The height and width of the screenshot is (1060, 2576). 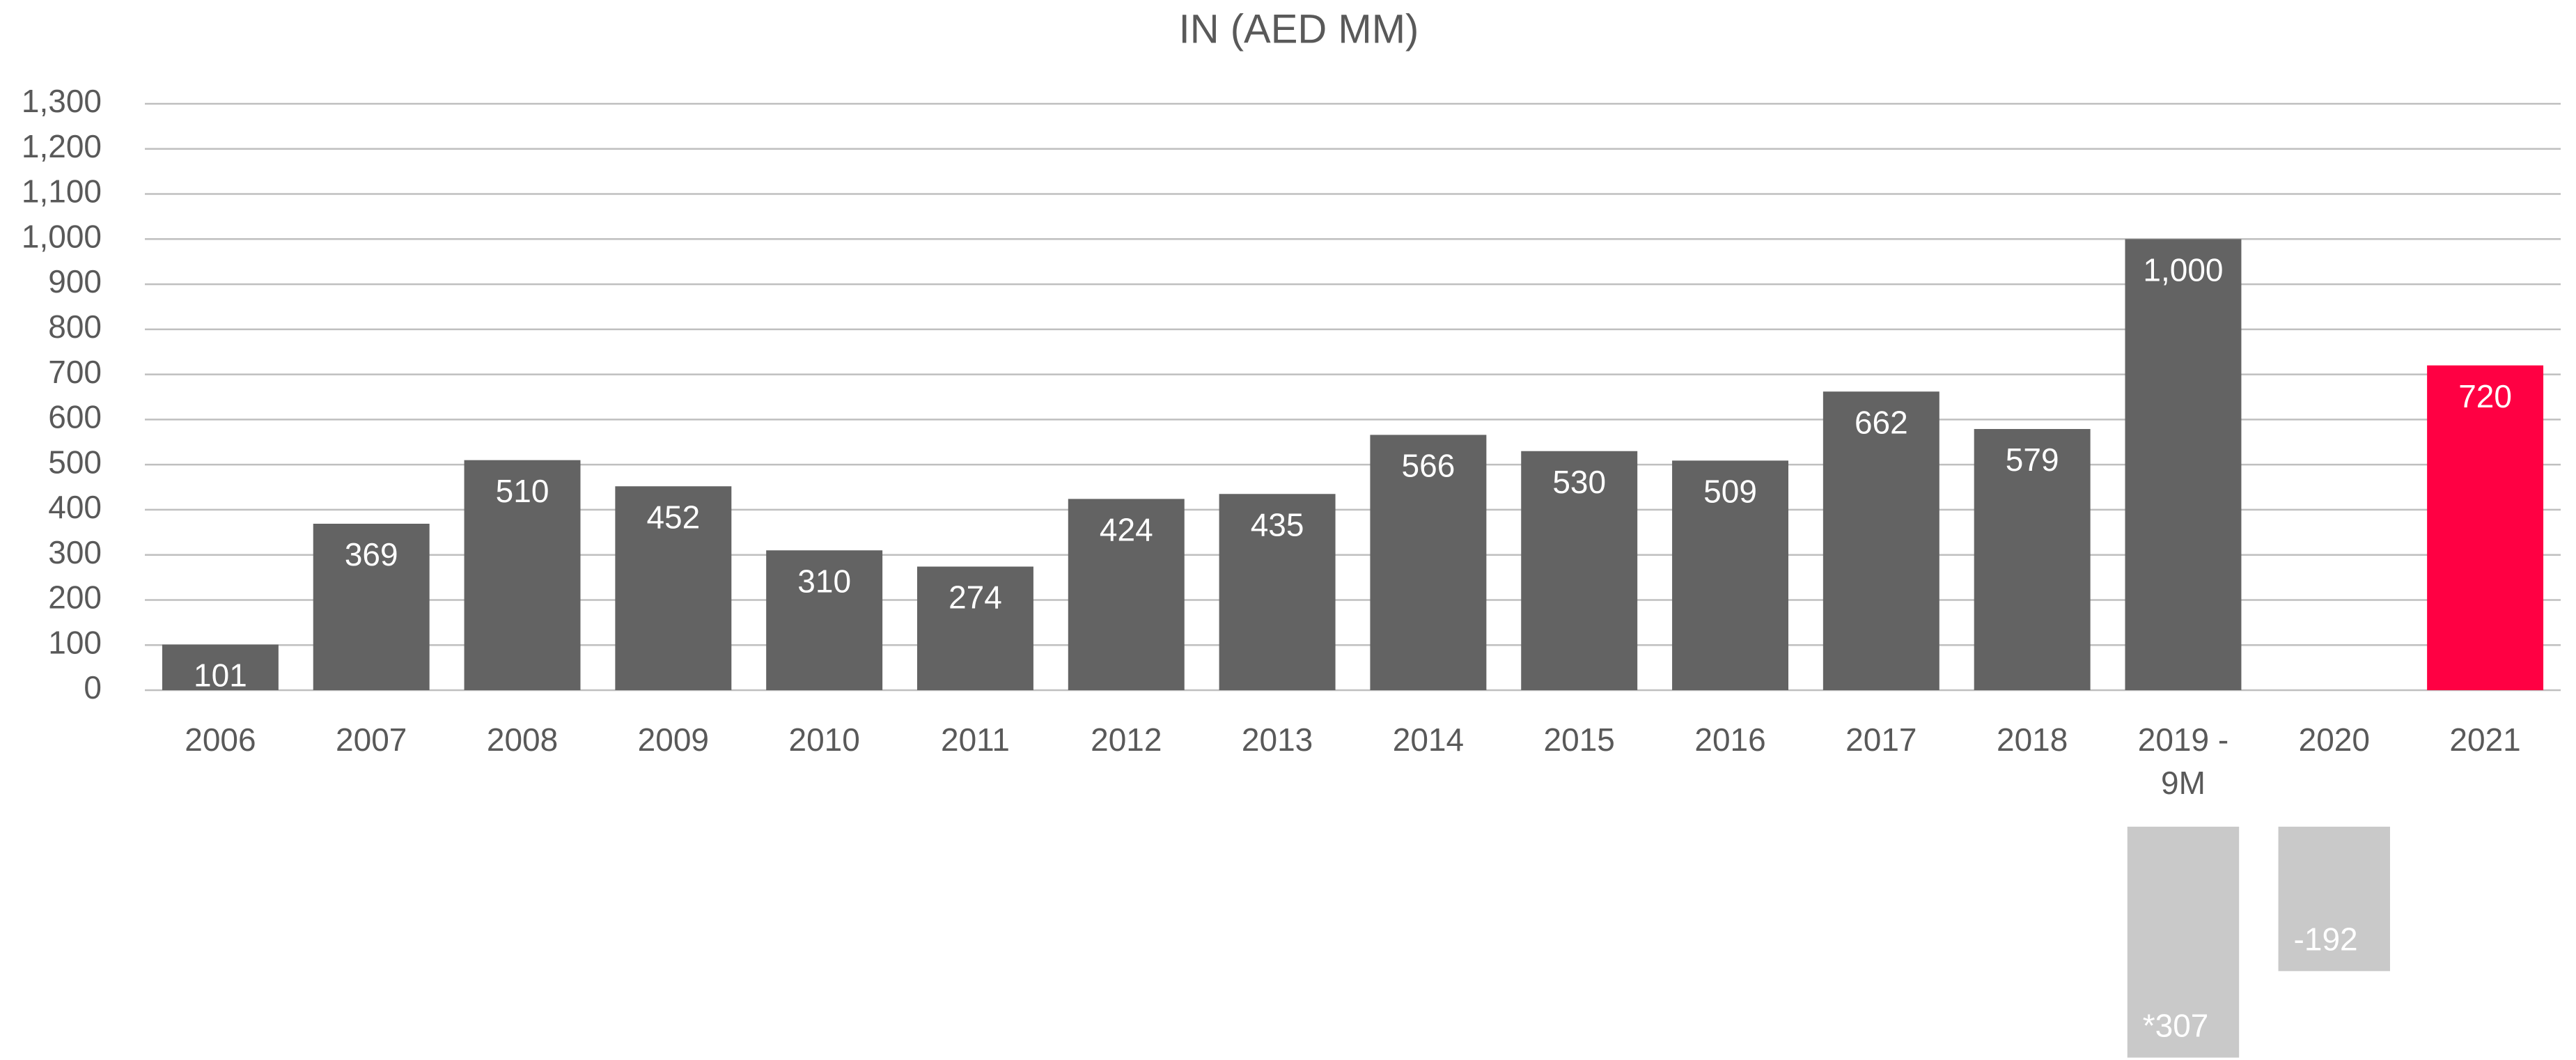 I want to click on data-label: -192, so click(x=2326, y=939).